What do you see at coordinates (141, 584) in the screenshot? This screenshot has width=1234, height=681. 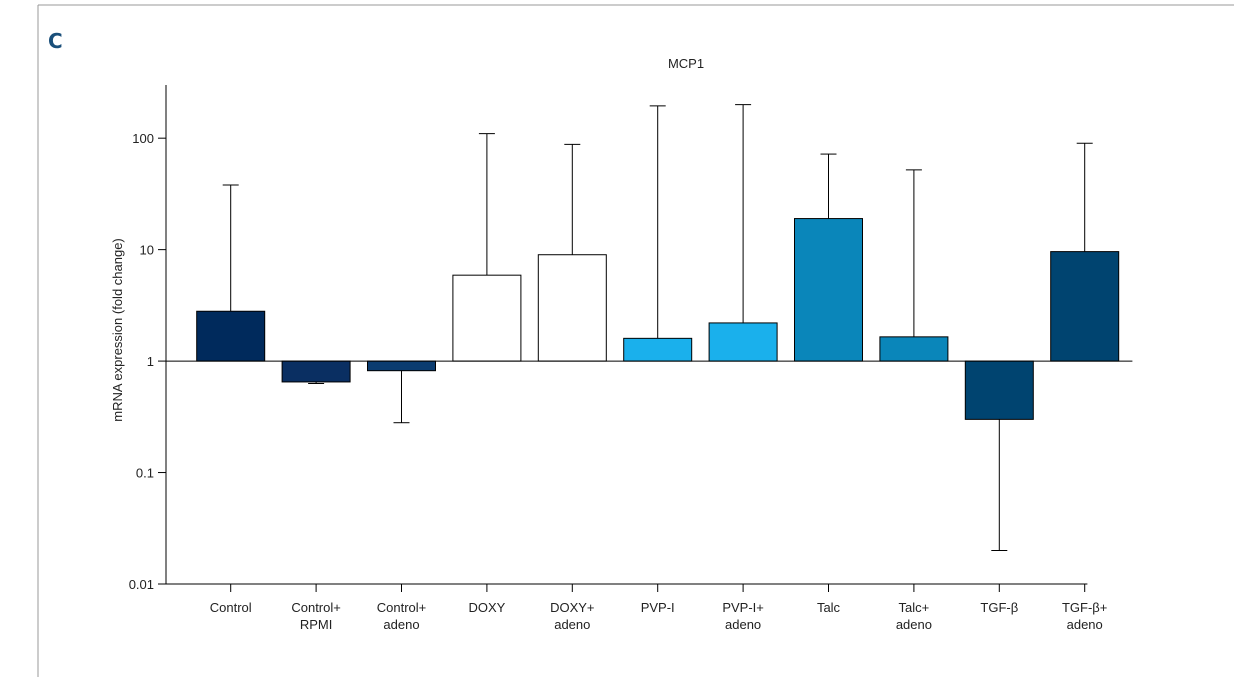 I see `y-tick-label: 0.01` at bounding box center [141, 584].